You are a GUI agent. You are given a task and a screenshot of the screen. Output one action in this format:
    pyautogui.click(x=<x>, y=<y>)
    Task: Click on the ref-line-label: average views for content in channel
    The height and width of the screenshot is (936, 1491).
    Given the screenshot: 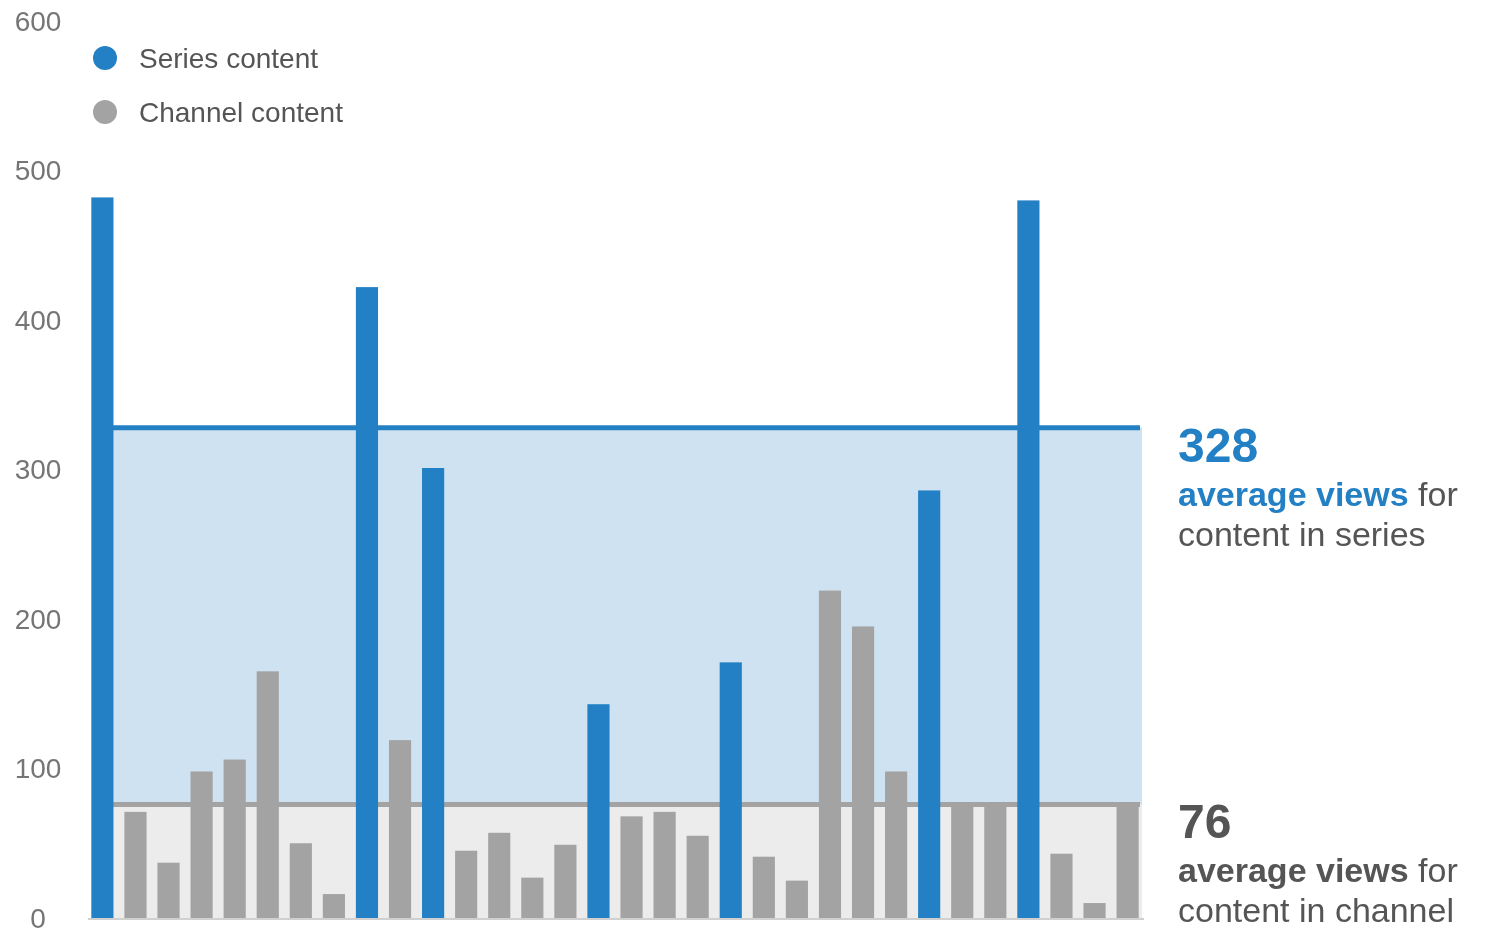 What is the action you would take?
    pyautogui.click(x=1318, y=890)
    